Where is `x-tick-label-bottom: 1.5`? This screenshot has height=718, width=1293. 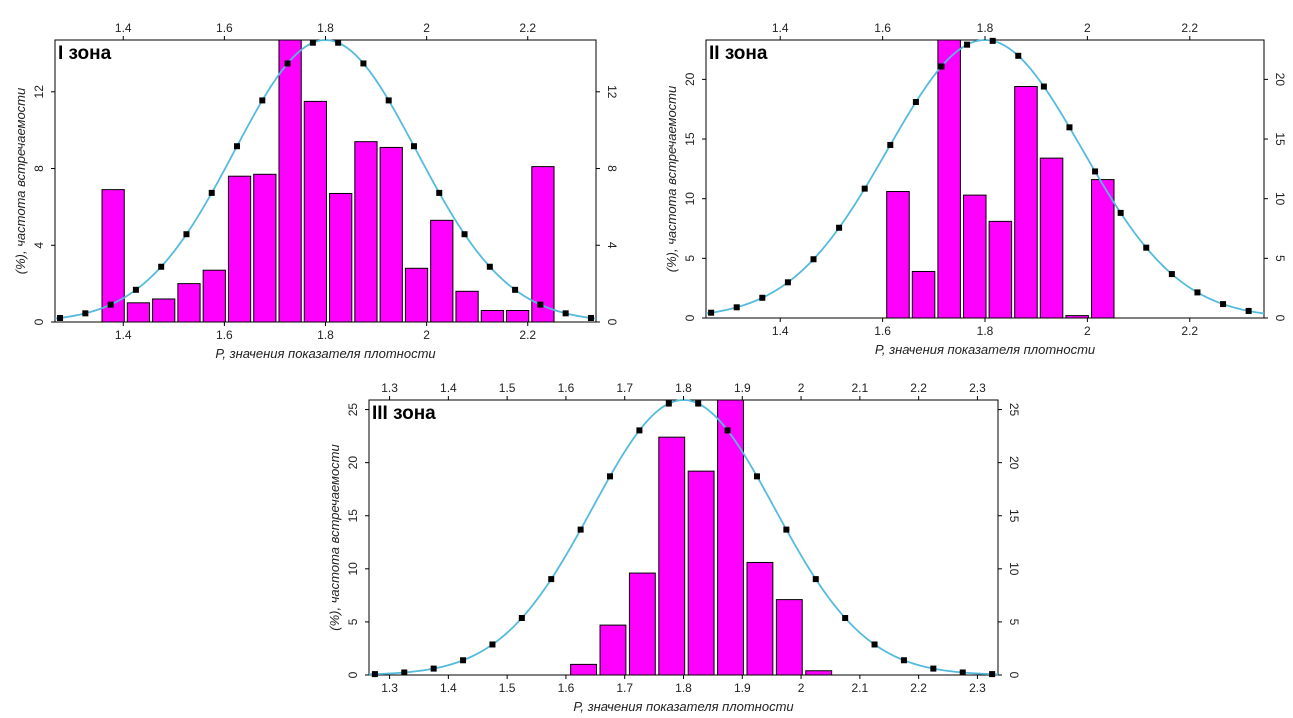
x-tick-label-bottom: 1.5 is located at coordinates (507, 688).